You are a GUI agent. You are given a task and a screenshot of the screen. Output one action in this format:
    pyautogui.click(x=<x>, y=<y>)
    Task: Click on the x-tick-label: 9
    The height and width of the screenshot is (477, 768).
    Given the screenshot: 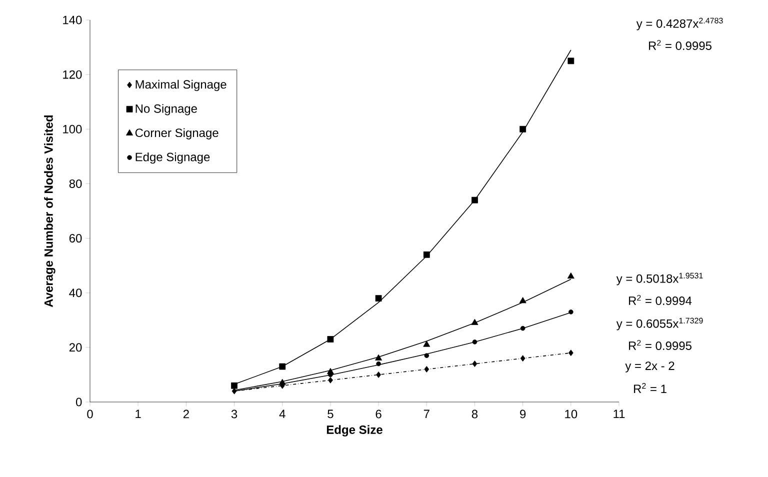 What is the action you would take?
    pyautogui.click(x=523, y=414)
    